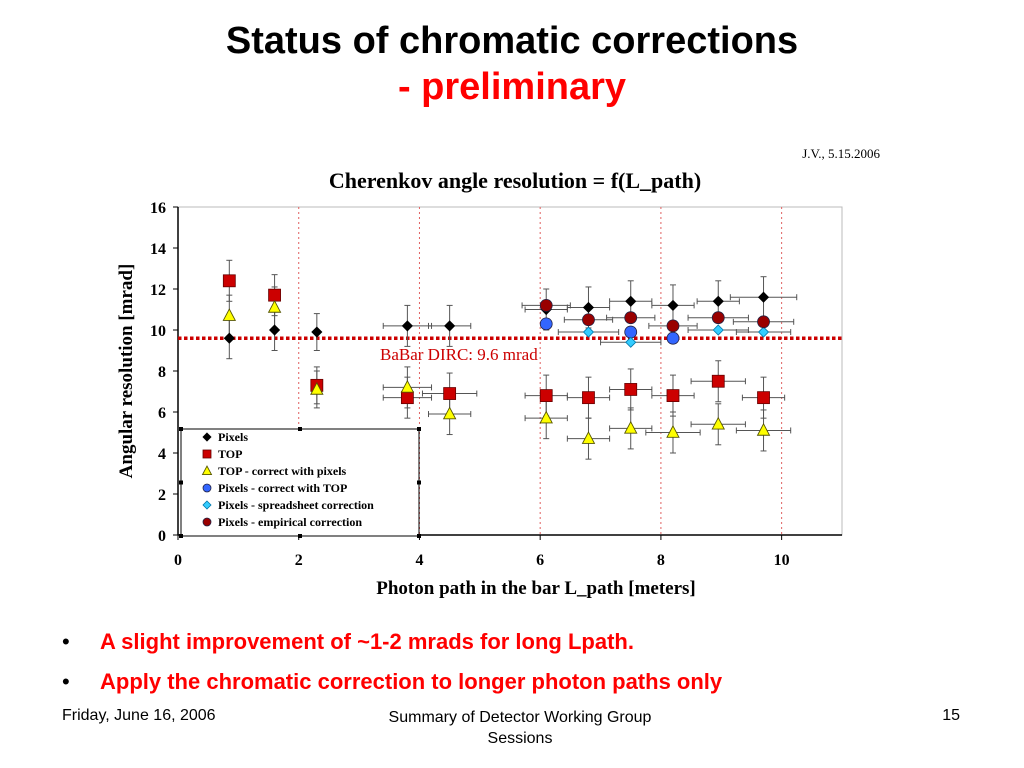  What do you see at coordinates (782, 560) in the screenshot?
I see `x-tick-label: 10` at bounding box center [782, 560].